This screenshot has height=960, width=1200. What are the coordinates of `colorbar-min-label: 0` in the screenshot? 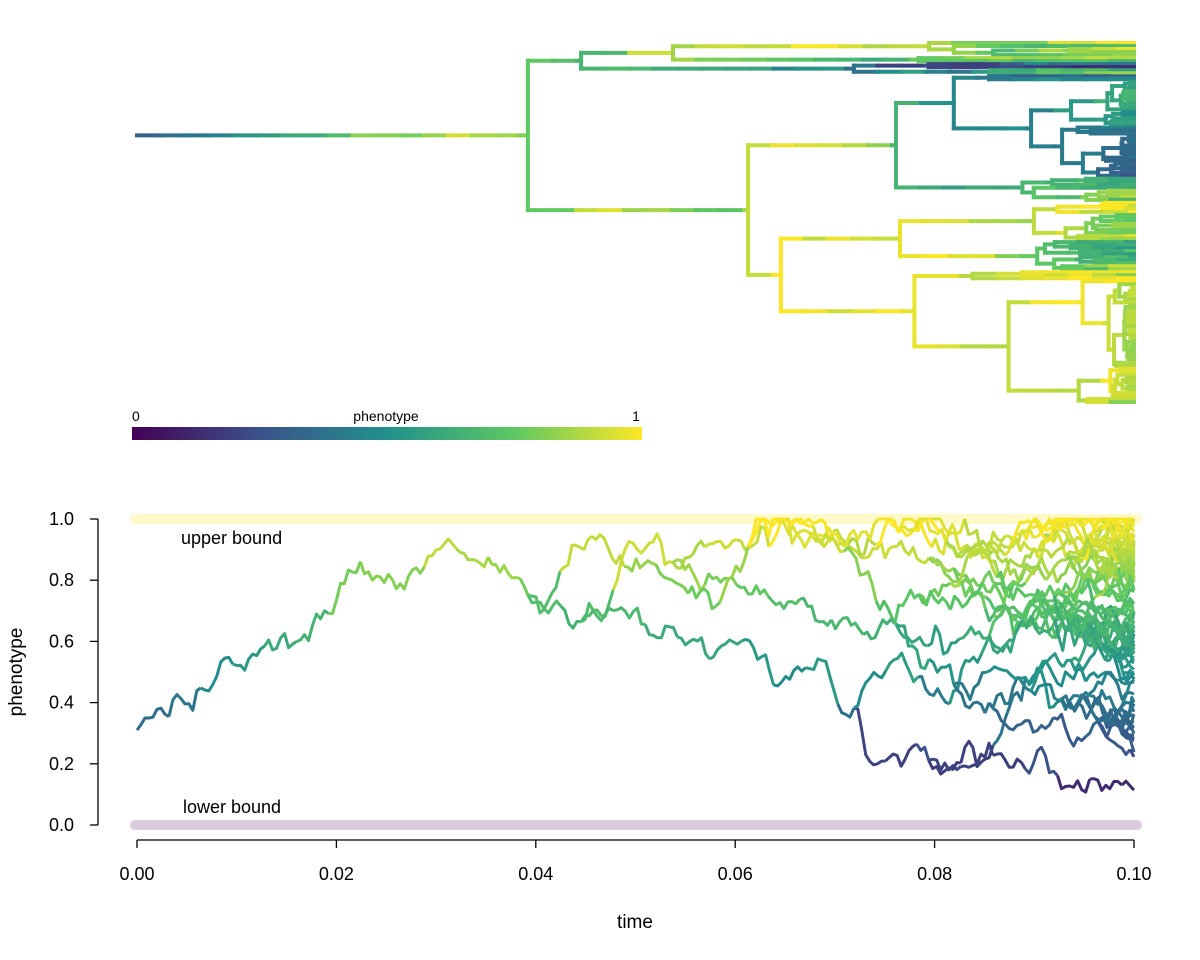 It's located at (136, 416).